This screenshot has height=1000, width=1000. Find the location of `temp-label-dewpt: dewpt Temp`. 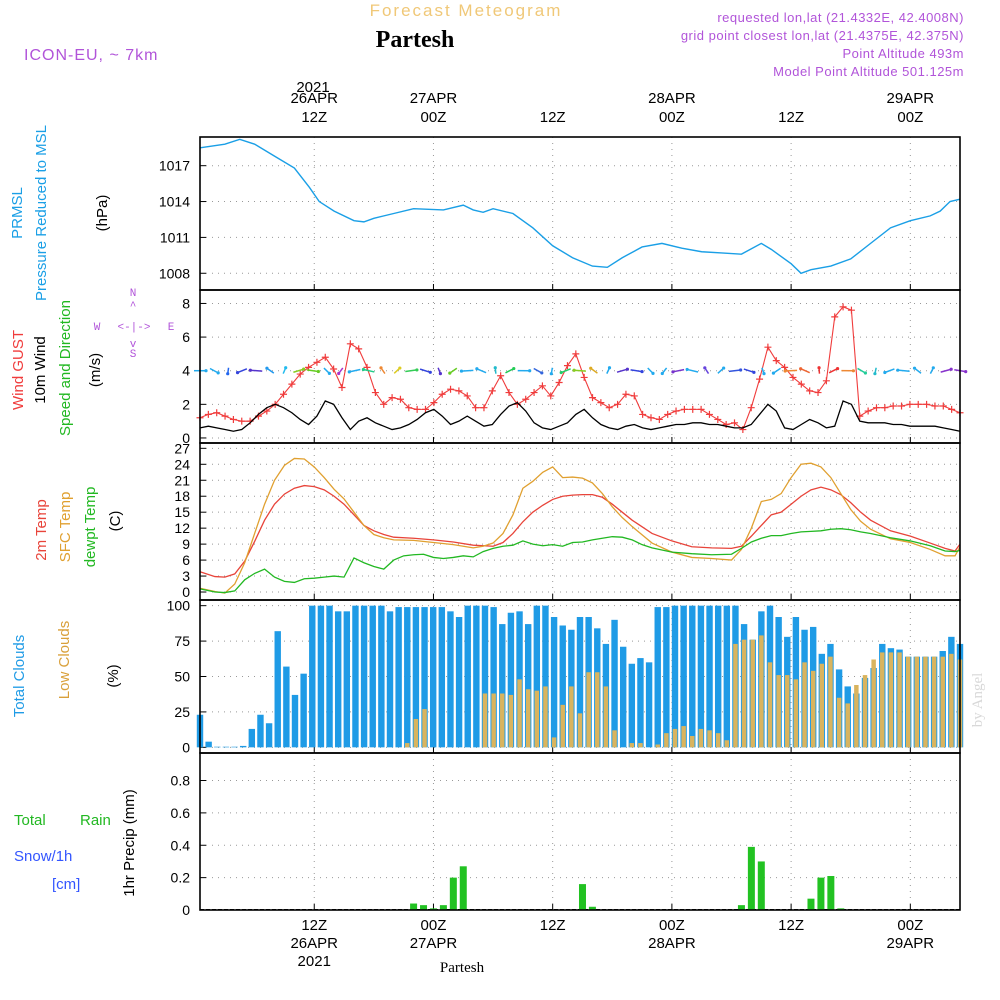

temp-label-dewpt: dewpt Temp is located at coordinates (90, 527).